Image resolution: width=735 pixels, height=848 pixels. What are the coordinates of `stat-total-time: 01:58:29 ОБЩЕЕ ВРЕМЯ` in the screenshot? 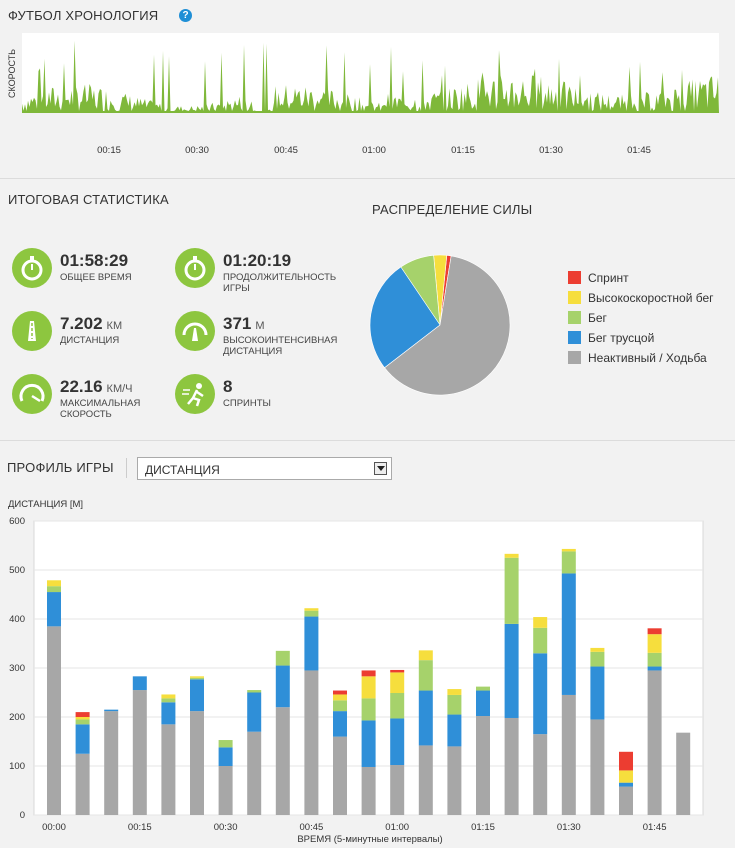 It's located at (97, 274).